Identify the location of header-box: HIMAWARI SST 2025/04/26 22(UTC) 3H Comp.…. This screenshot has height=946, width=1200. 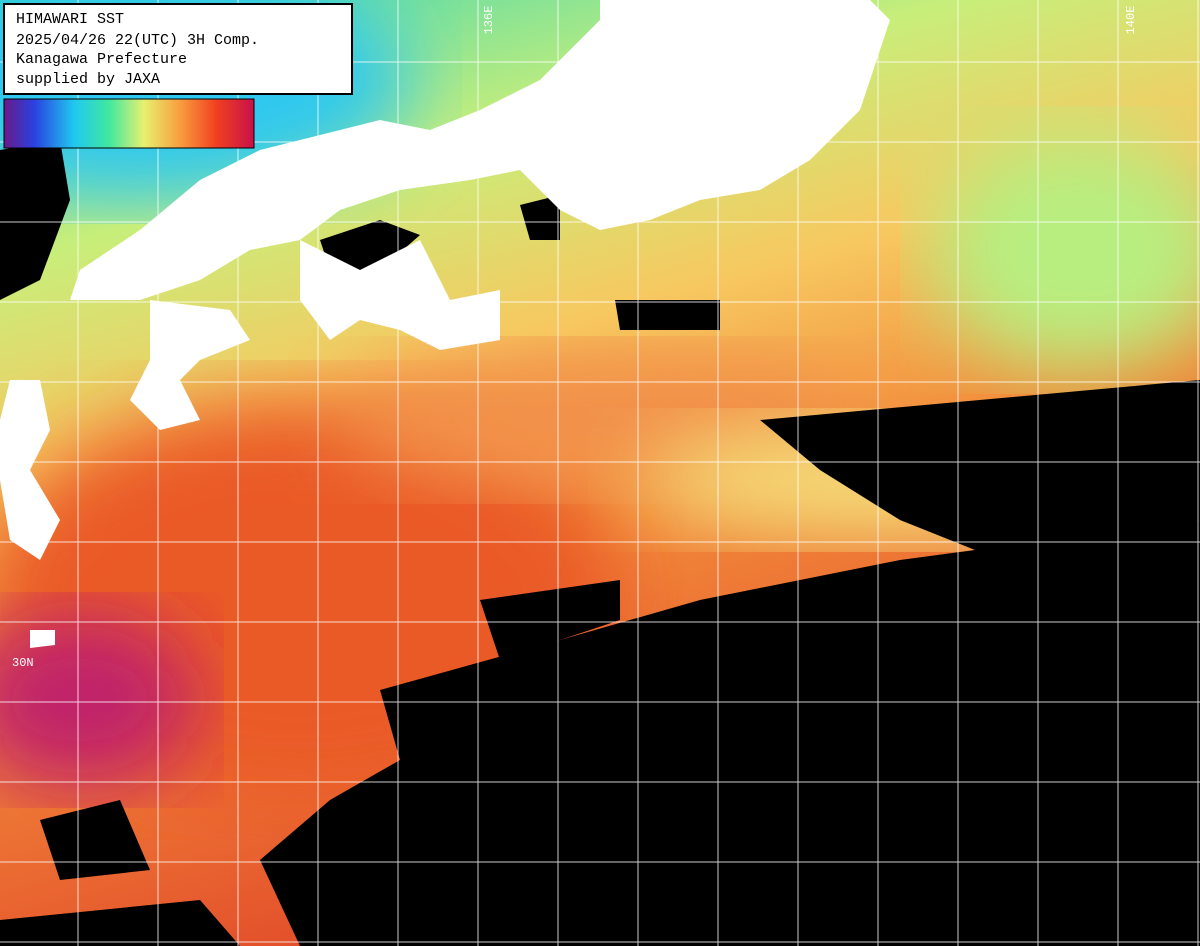
(178, 49).